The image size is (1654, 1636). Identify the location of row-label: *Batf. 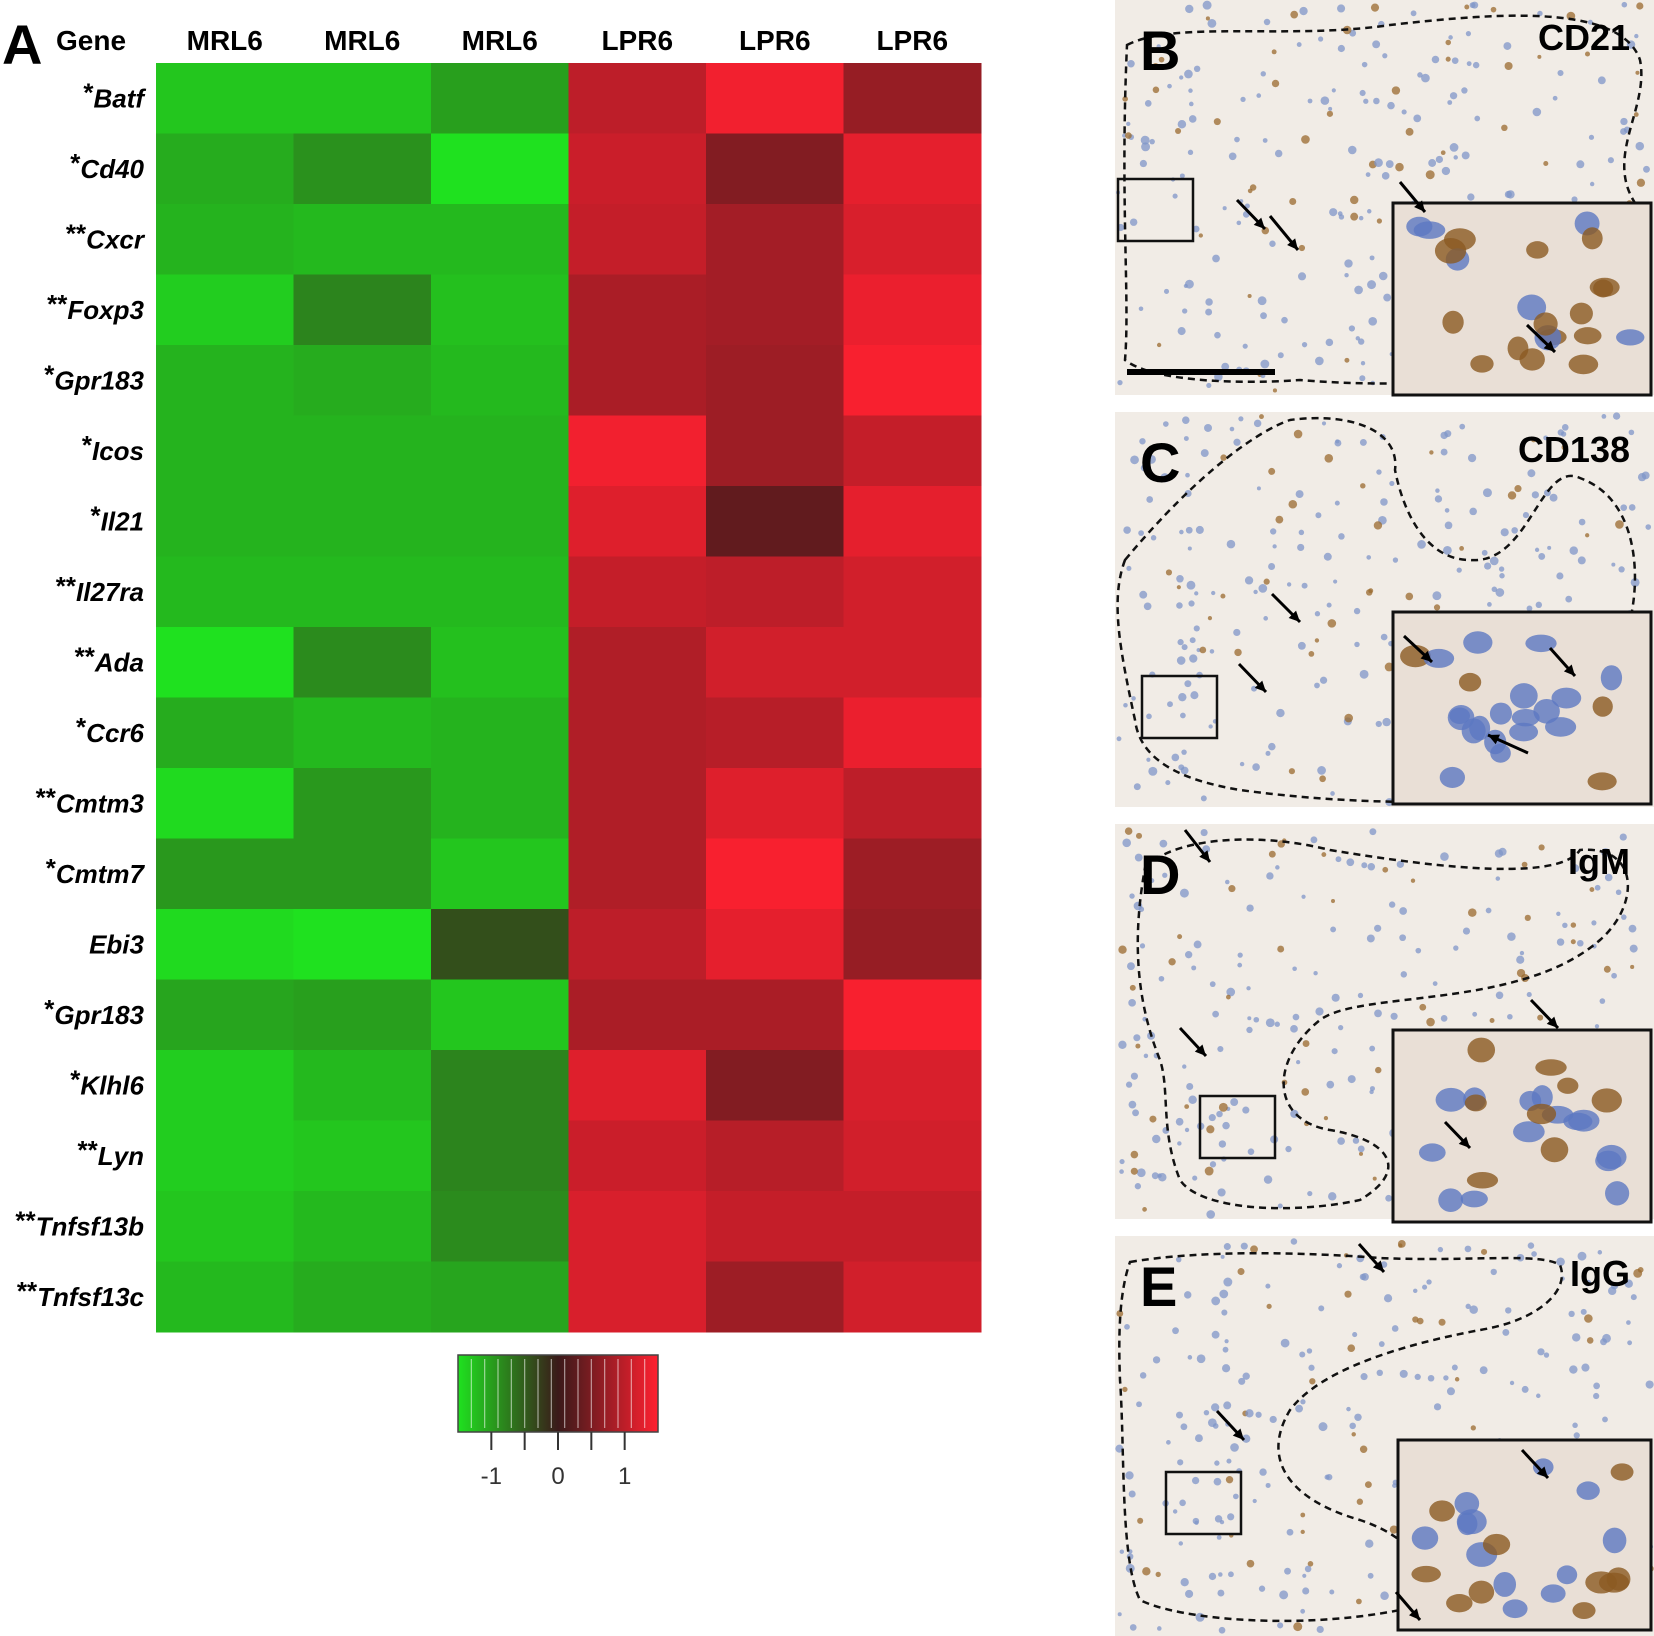
(114, 95).